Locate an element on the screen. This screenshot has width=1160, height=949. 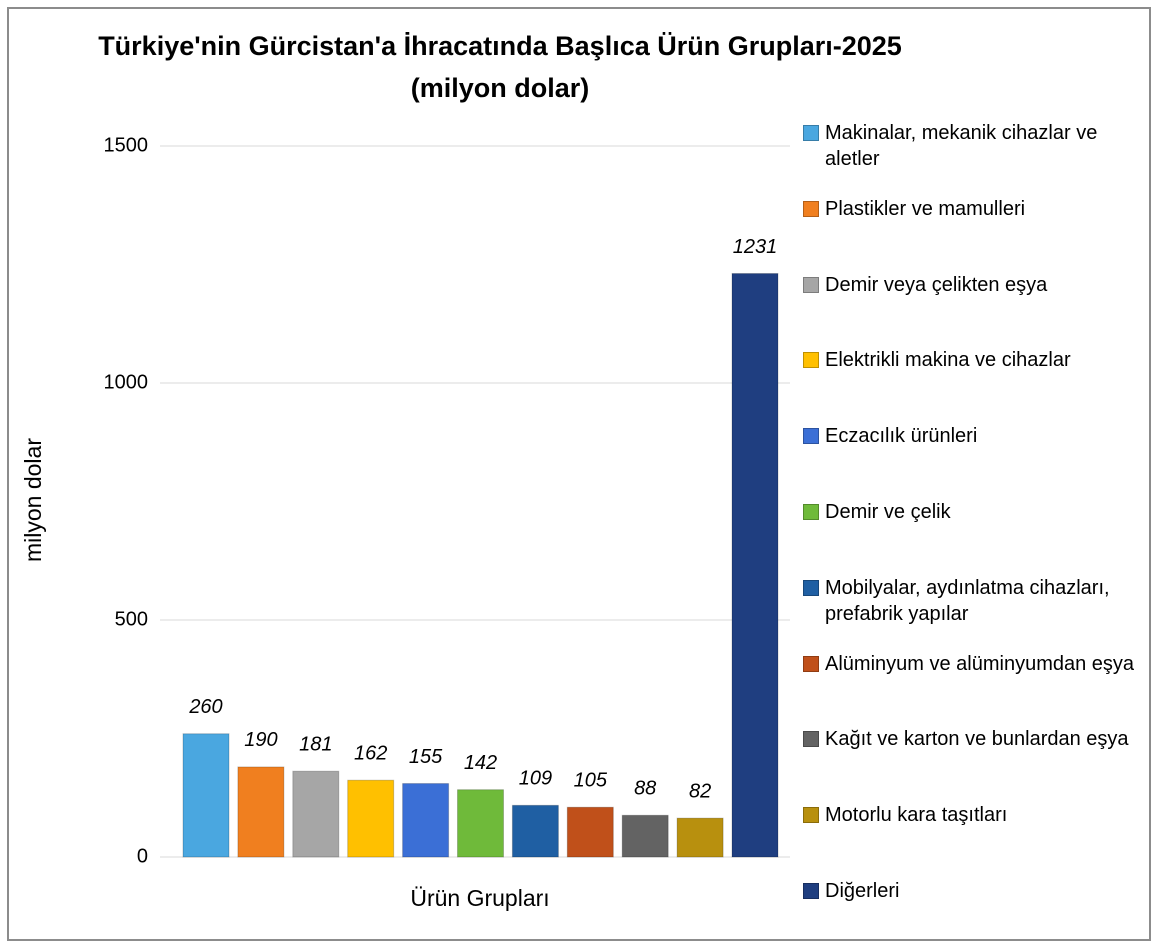
legend-item: Plastikler ve mamulleri is located at coordinates (978, 209).